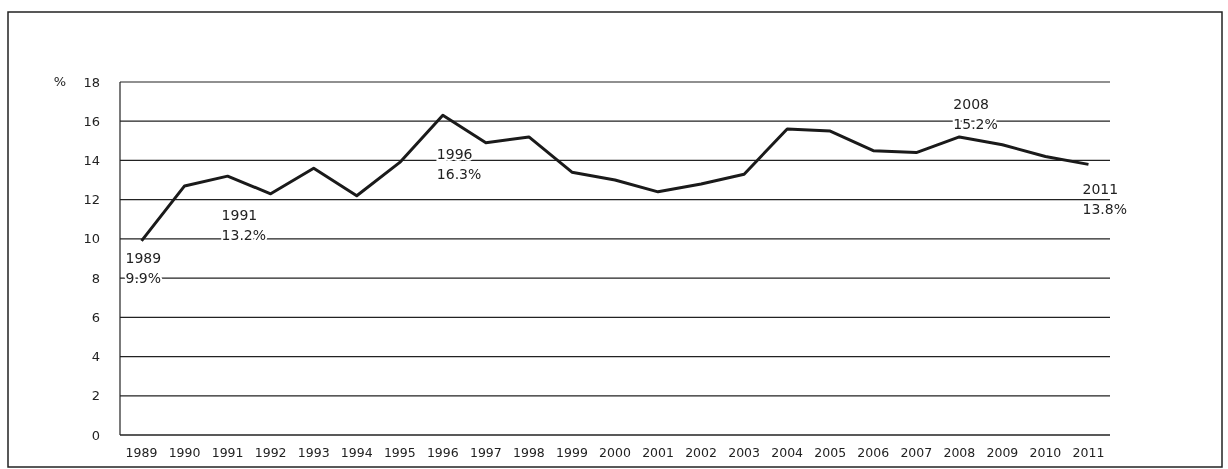 This screenshot has width=1228, height=469. What do you see at coordinates (91, 160) in the screenshot?
I see `y-tick-label: 14` at bounding box center [91, 160].